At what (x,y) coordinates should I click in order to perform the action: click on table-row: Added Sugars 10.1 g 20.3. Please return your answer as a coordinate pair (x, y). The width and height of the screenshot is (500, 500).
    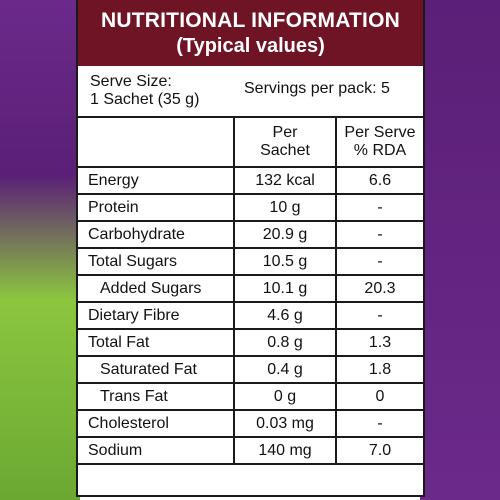
    Looking at the image, I should click on (250, 288).